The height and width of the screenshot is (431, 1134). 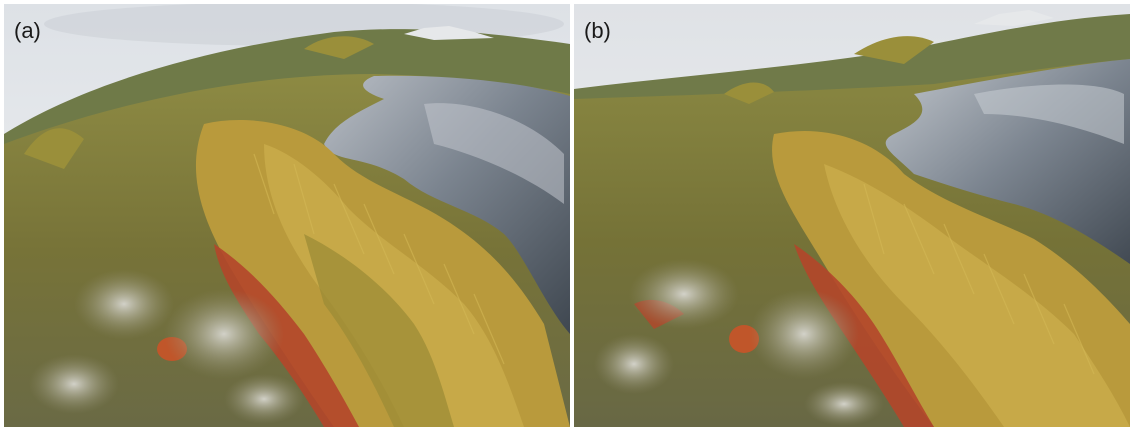 What do you see at coordinates (597, 30) in the screenshot?
I see `panel-label-b: (b)` at bounding box center [597, 30].